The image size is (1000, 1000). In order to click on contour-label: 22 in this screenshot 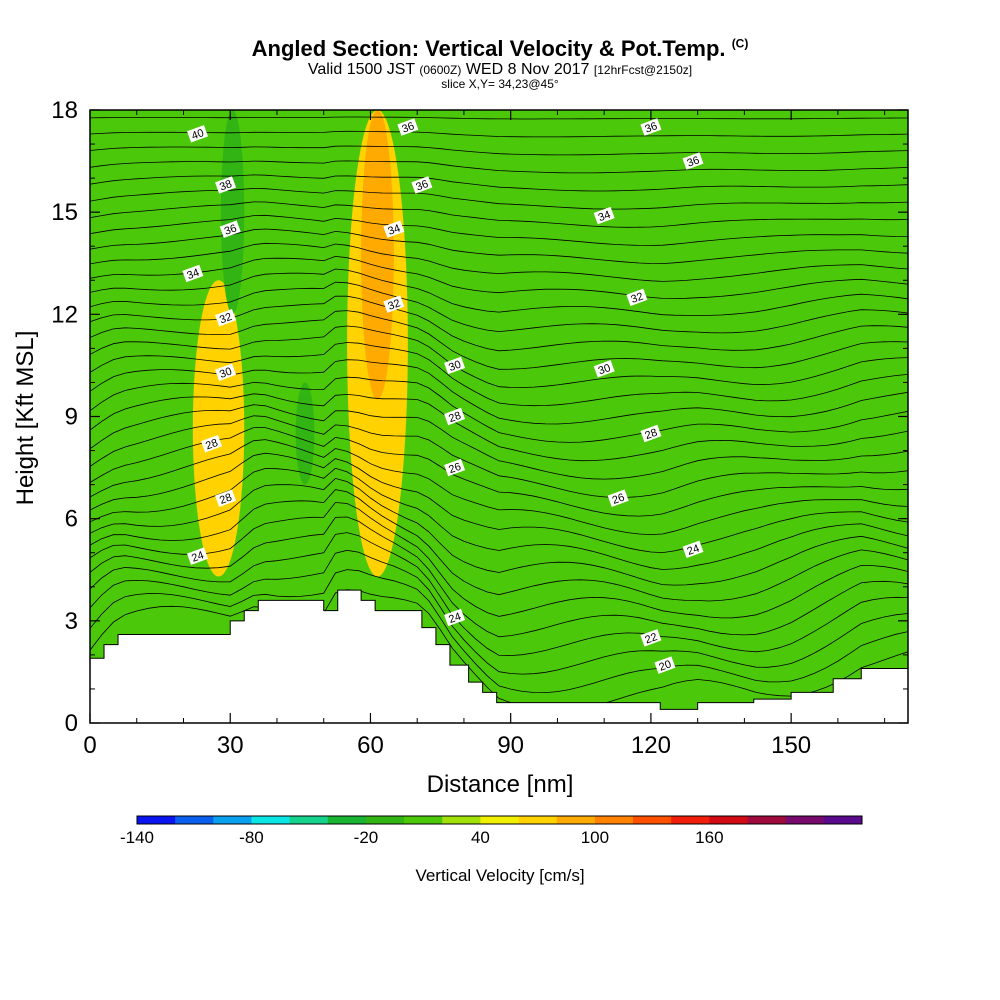, I will do `click(651, 638)`.